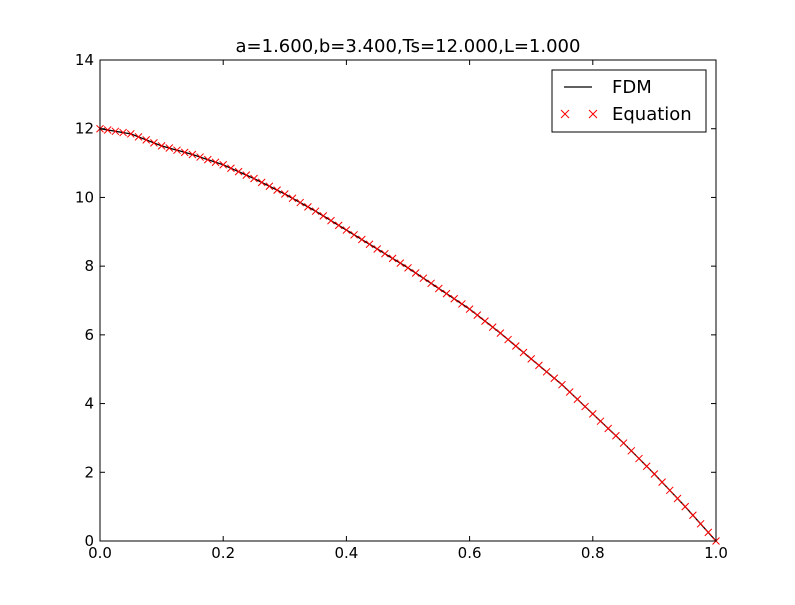 This screenshot has width=795, height=605. Describe the element at coordinates (223, 553) in the screenshot. I see `x-tick-label: 0.2` at that location.